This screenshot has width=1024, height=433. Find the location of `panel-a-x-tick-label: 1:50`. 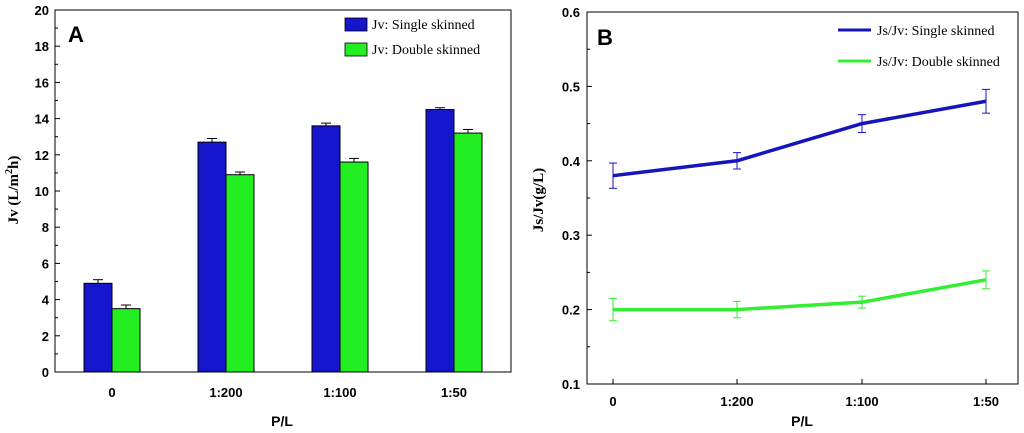

panel-a-x-tick-label: 1:50 is located at coordinates (454, 392).